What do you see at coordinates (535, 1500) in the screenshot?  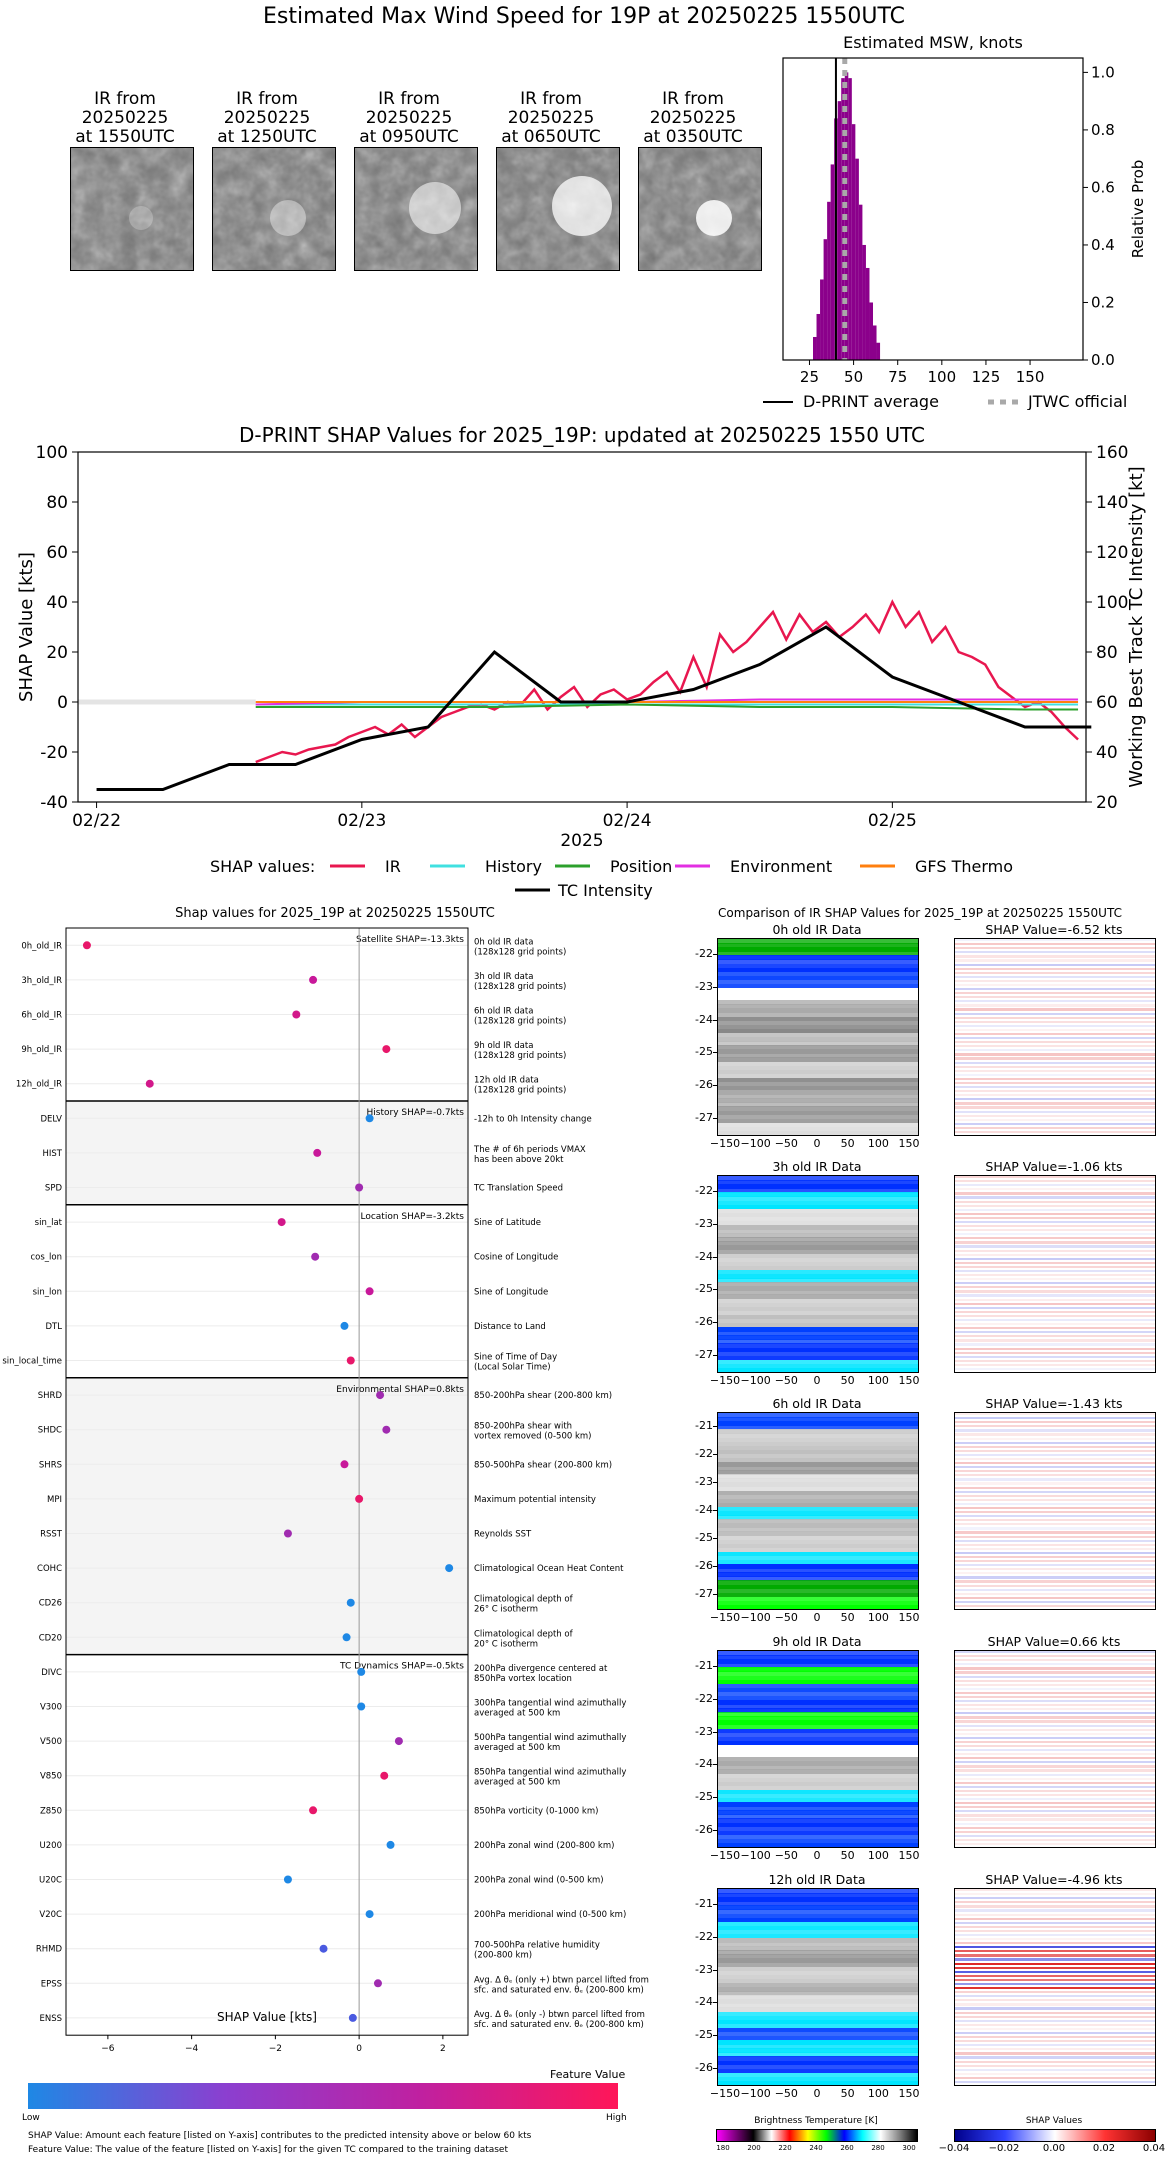 I see `feature-desc: Maximum potential intensity` at bounding box center [535, 1500].